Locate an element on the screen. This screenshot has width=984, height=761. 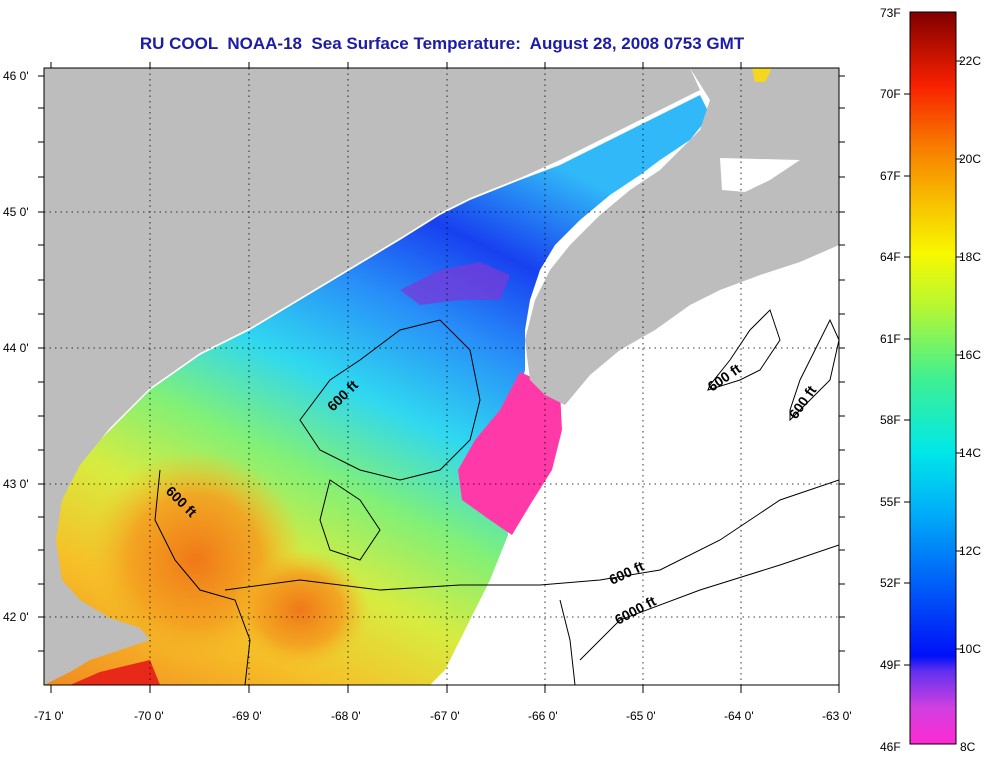
lat-label-46: 46 0' is located at coordinates (16, 76).